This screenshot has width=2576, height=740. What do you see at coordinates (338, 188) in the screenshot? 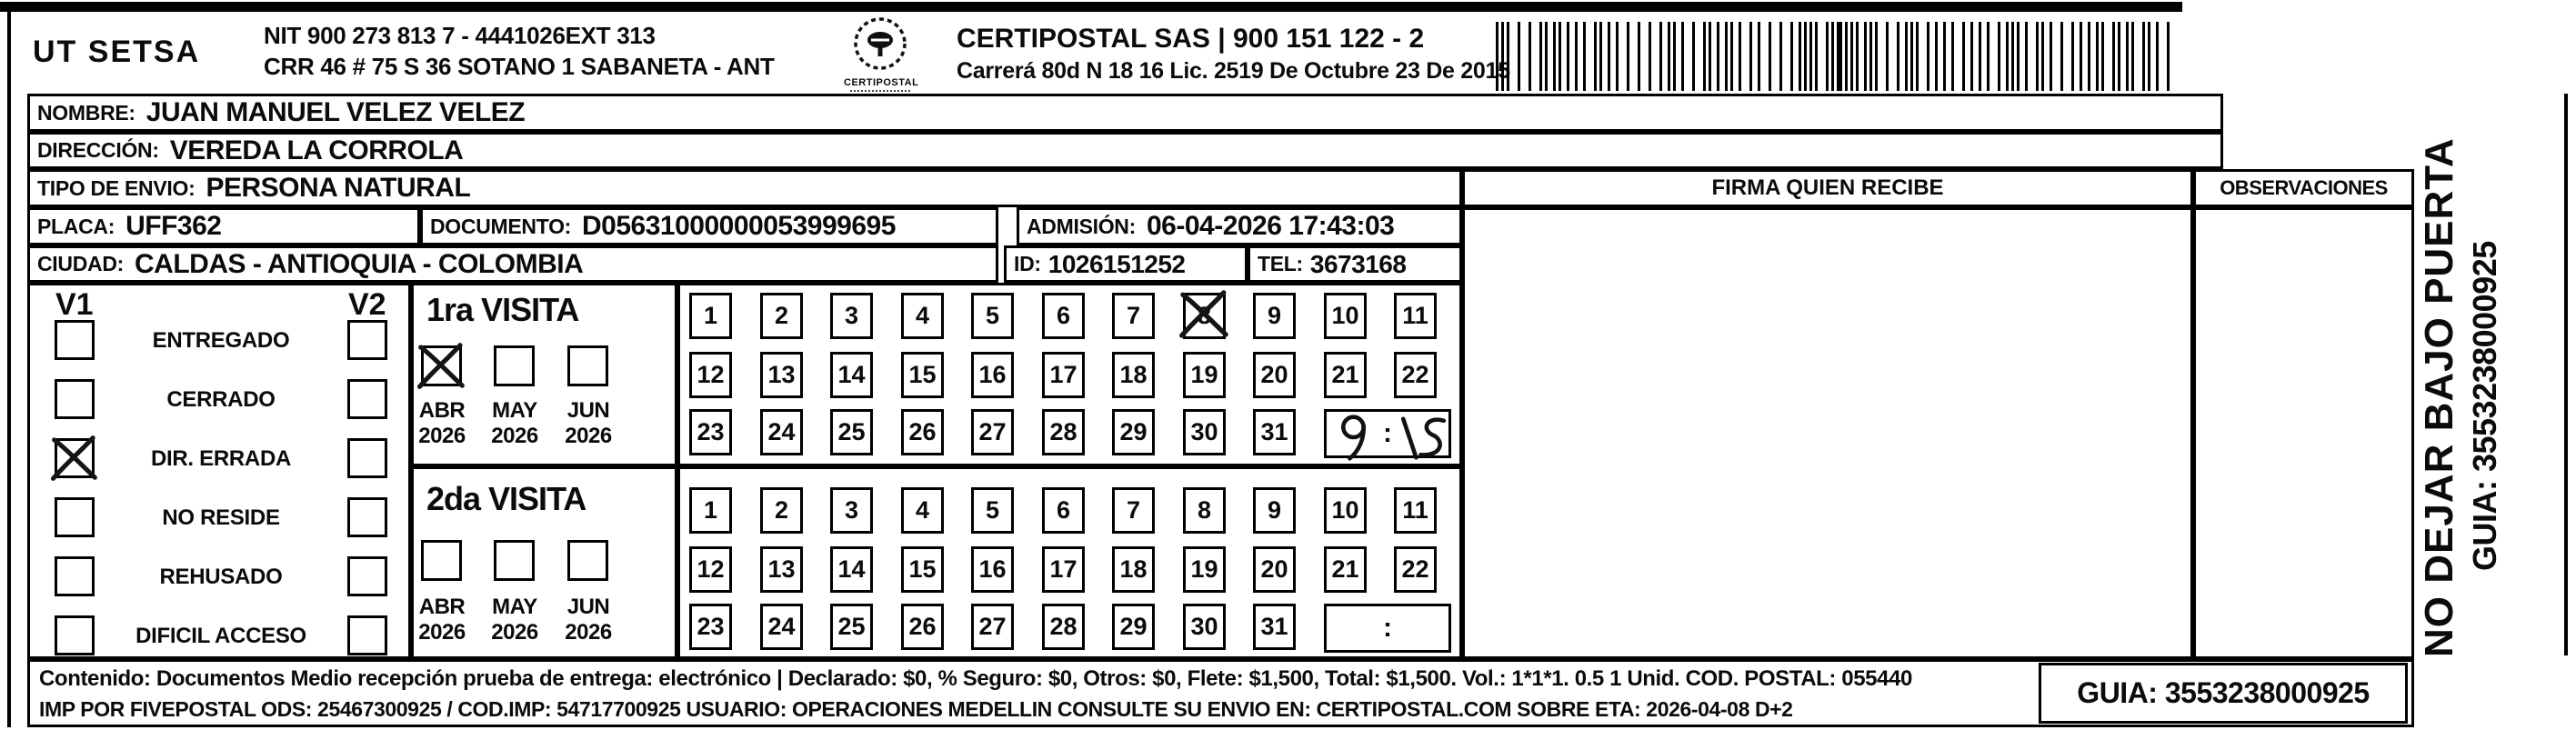
I see `tipo-value: PERSONA NATURAL` at bounding box center [338, 188].